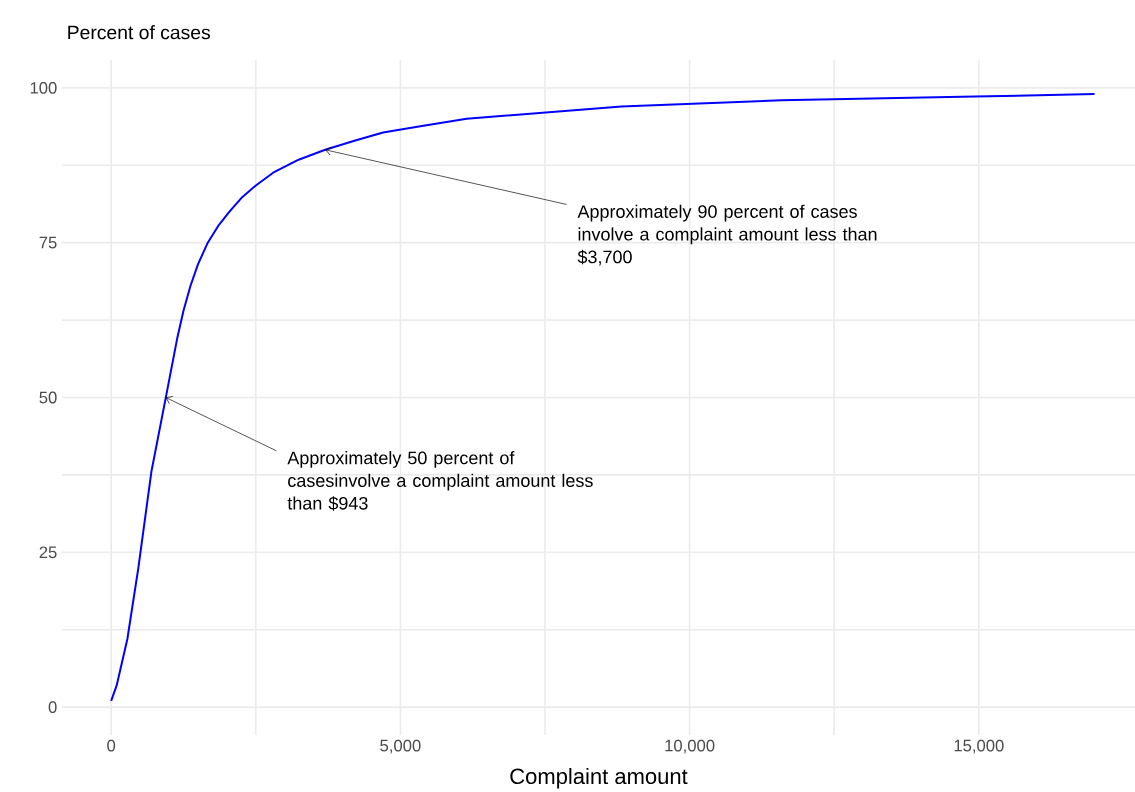 The width and height of the screenshot is (1135, 792). Describe the element at coordinates (690, 746) in the screenshot. I see `x-tick-label: 10,000` at that location.